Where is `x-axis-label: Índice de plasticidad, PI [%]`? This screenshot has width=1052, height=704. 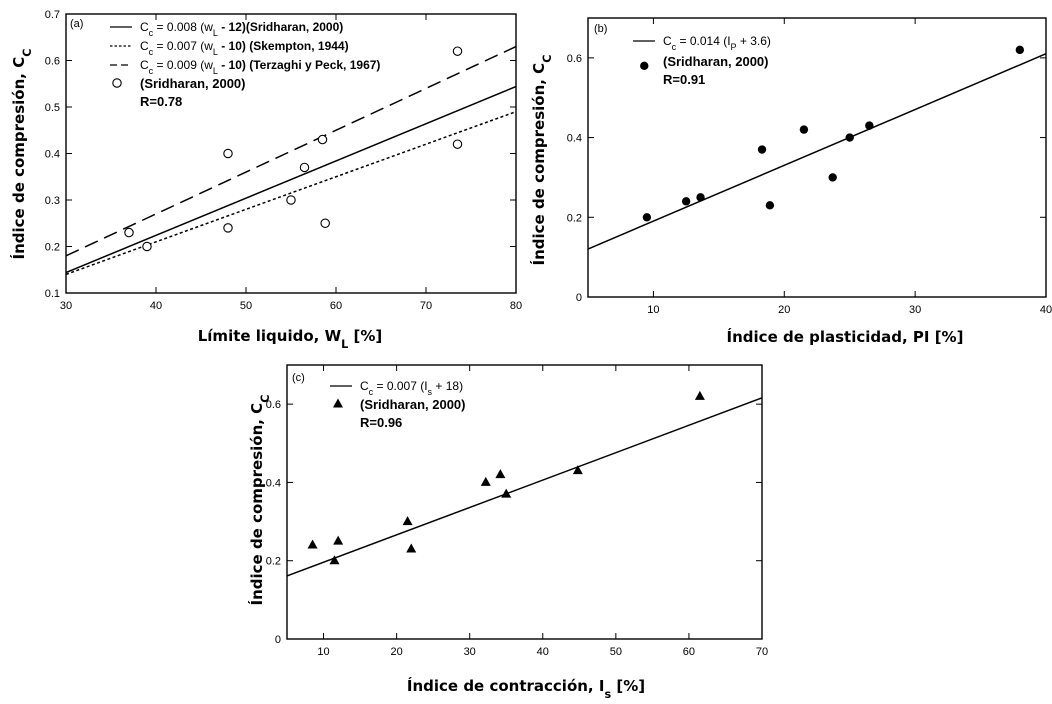
x-axis-label: Índice de plasticidad, PI [%] is located at coordinates (845, 336).